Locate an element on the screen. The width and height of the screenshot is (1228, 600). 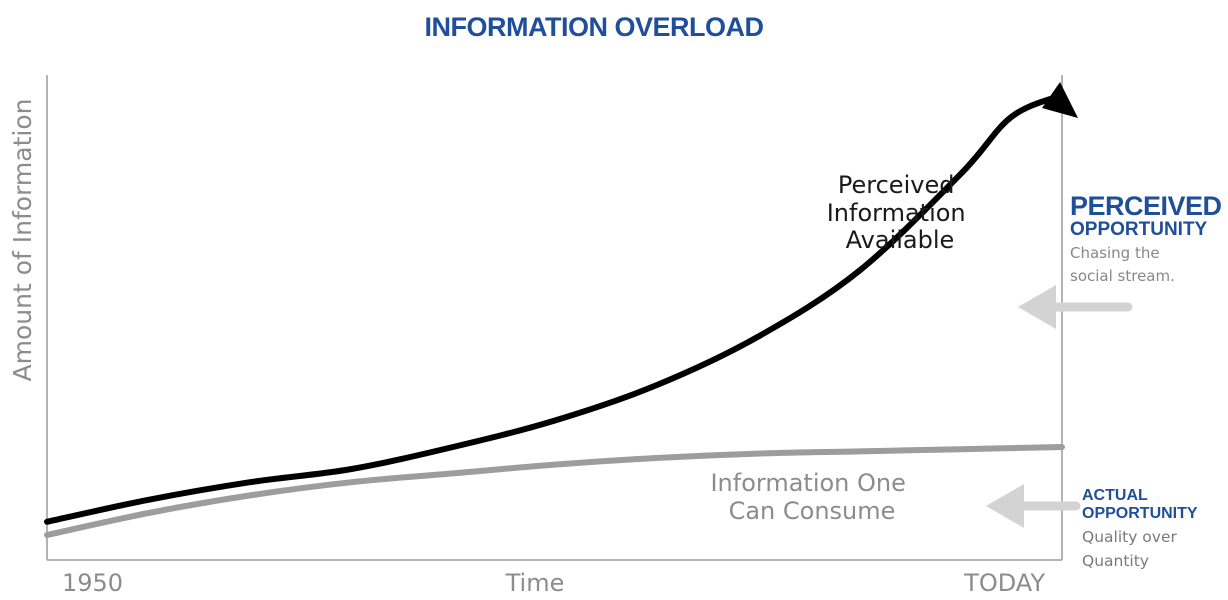
perceived-callout-note-line-1: Chasing the is located at coordinates (1115, 253).